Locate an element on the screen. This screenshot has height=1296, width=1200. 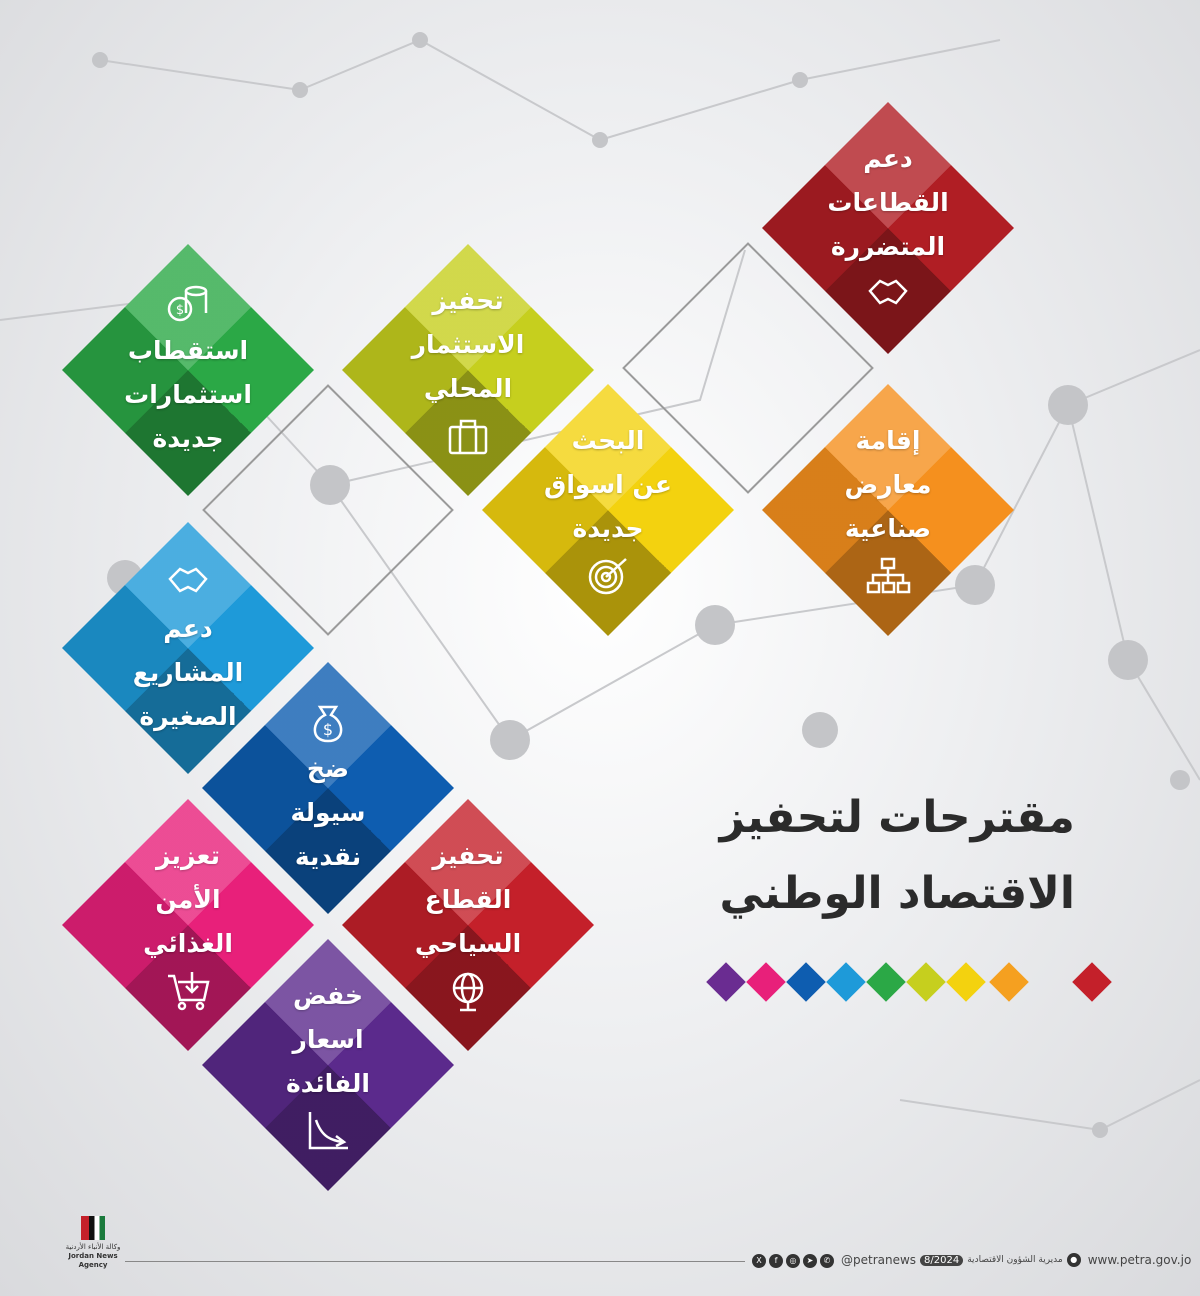
date-badge: 8/2024 is located at coordinates (942, 1260).